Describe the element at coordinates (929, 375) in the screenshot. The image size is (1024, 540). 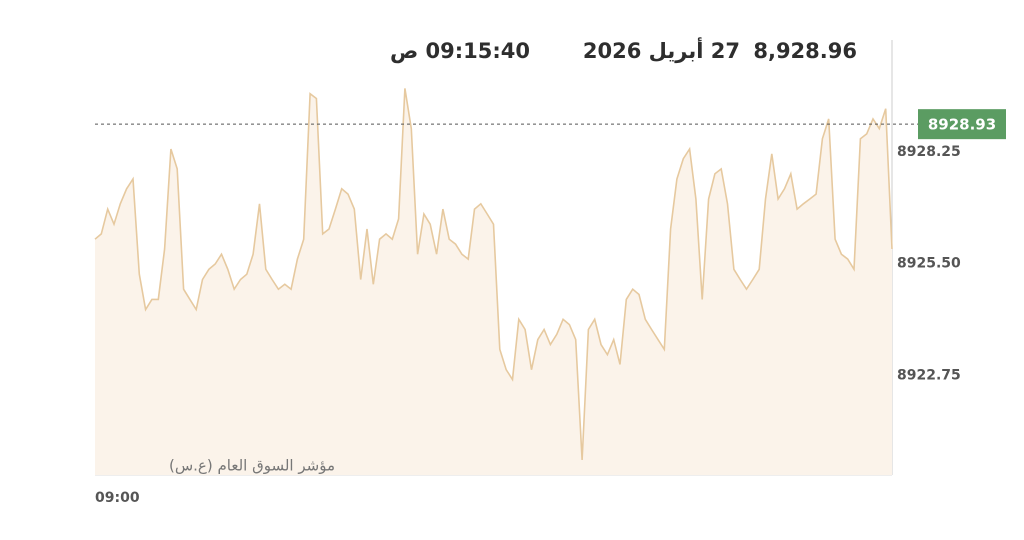
I see `y-tick-label: 8922.75` at that location.